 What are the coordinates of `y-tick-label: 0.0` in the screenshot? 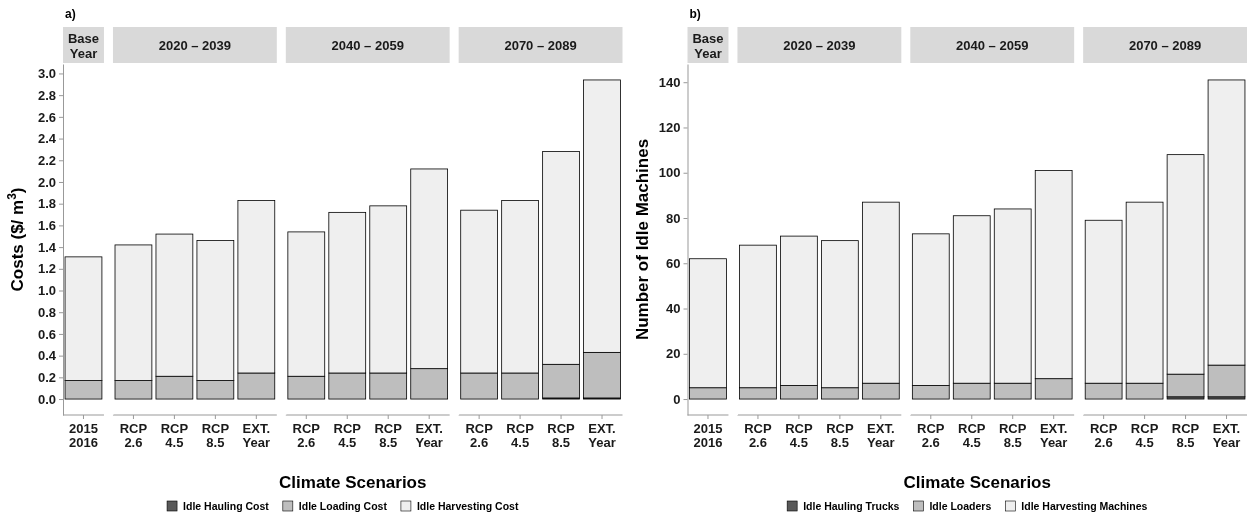 It's located at (46, 399).